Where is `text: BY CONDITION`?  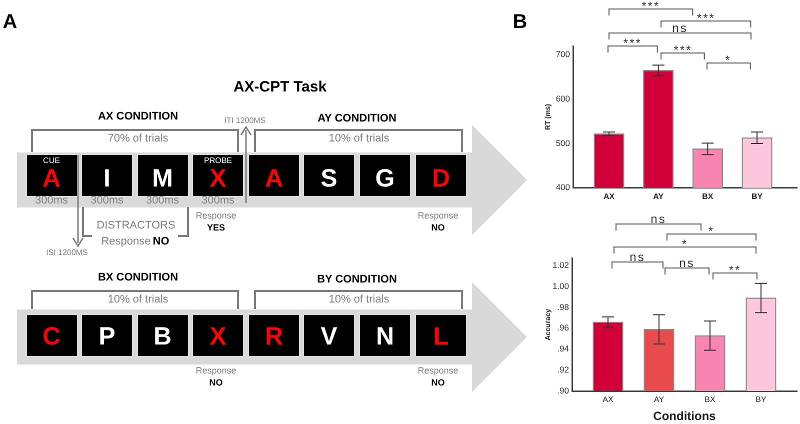 text: BY CONDITION is located at coordinates (357, 280).